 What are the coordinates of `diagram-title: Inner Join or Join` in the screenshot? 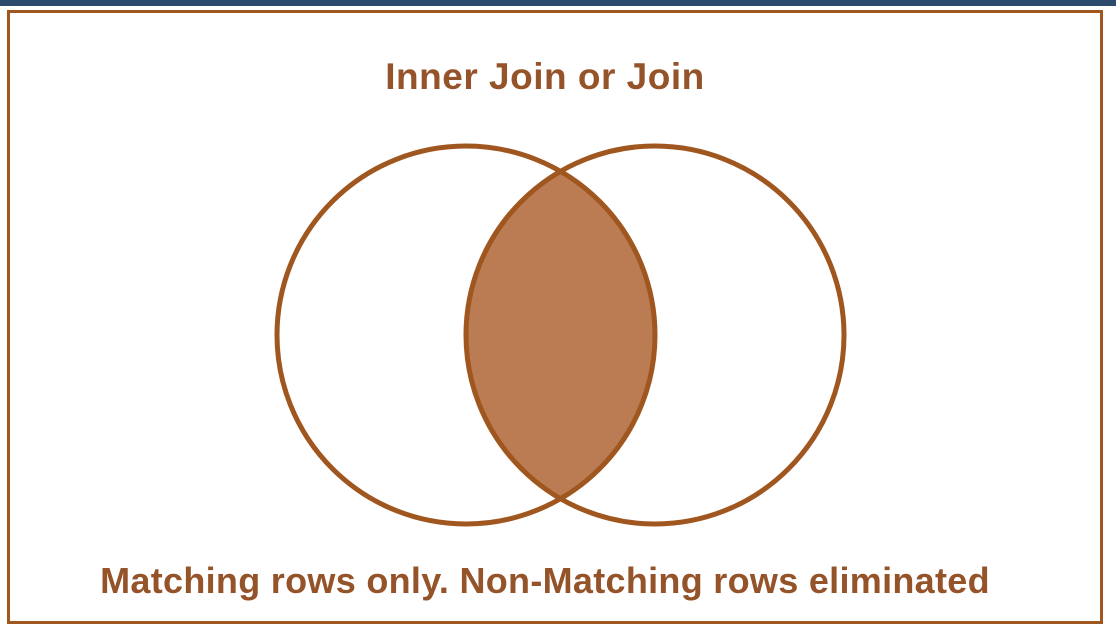 It's located at (545, 76).